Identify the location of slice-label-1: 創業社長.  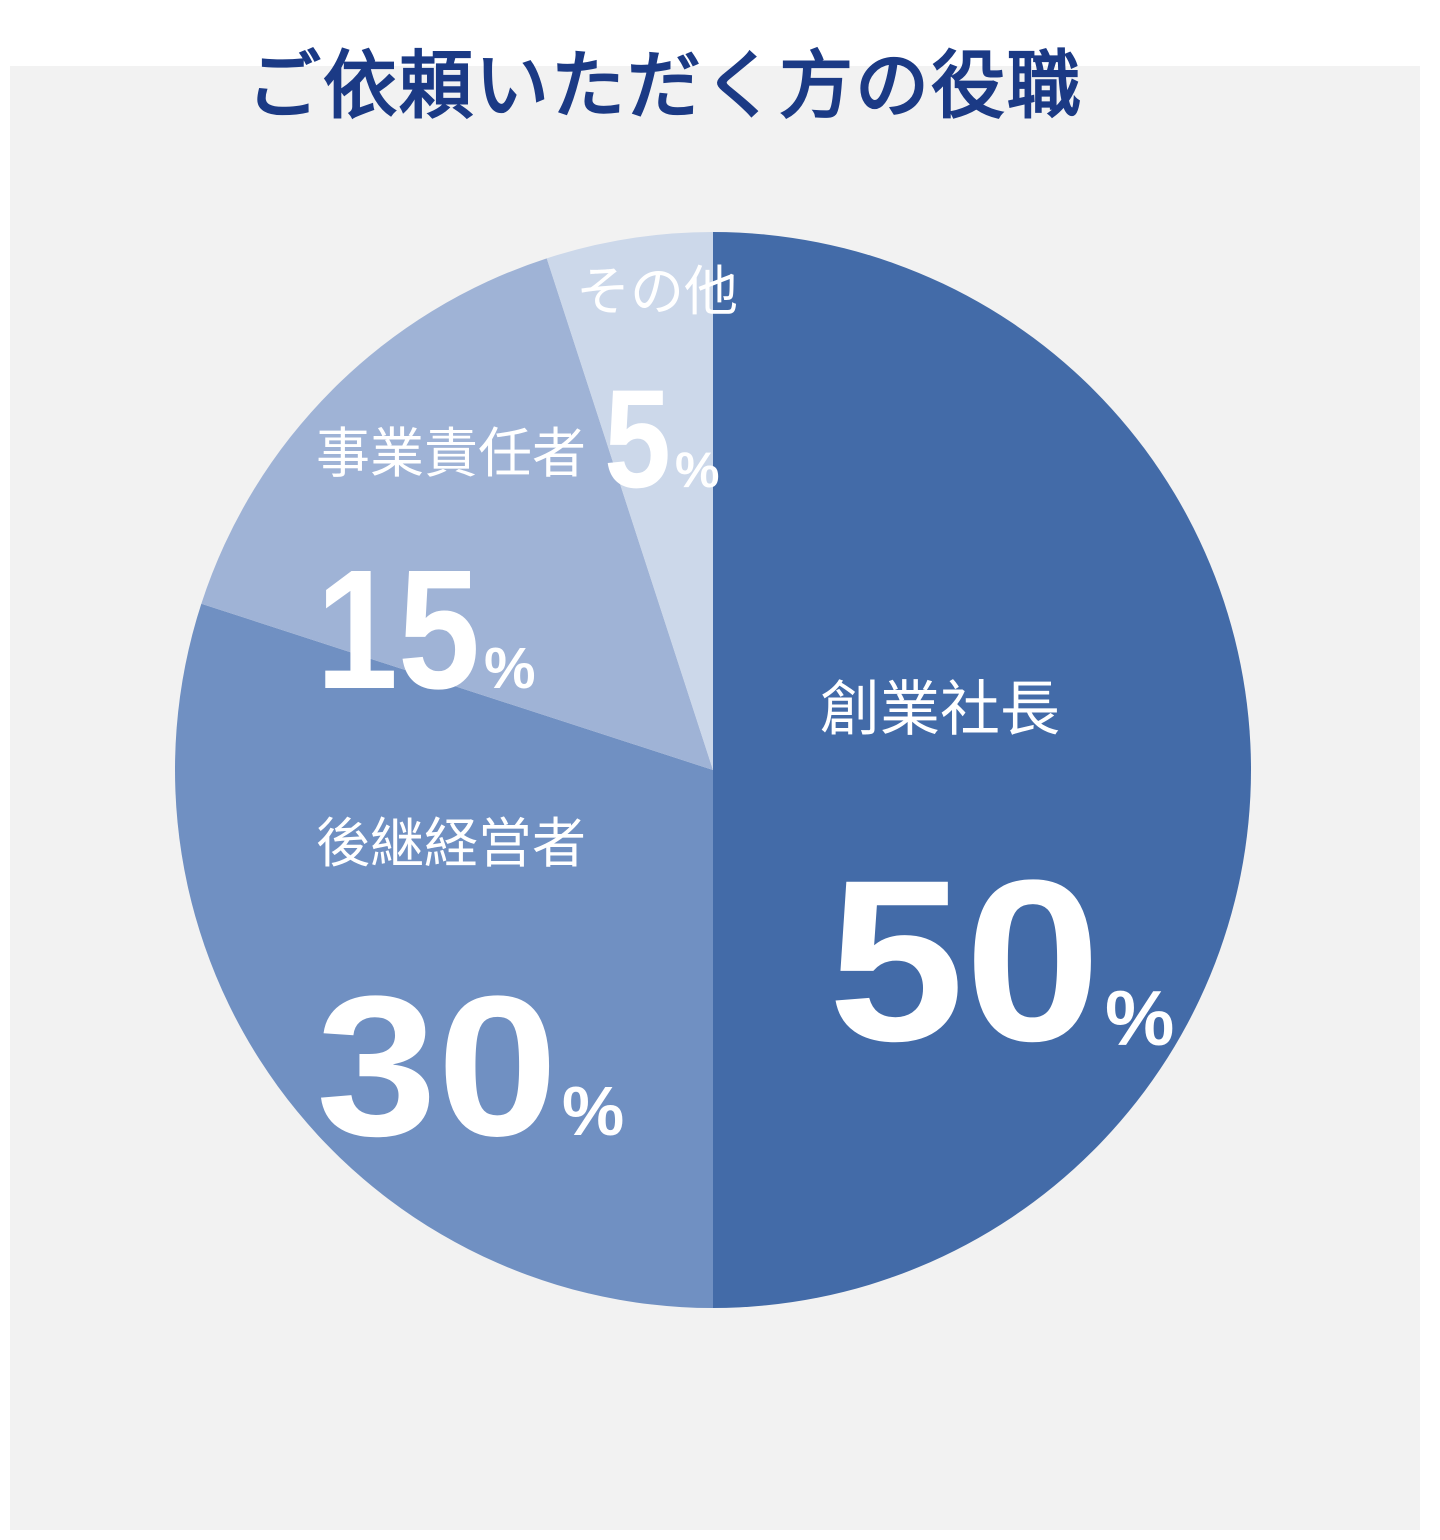
(940, 710).